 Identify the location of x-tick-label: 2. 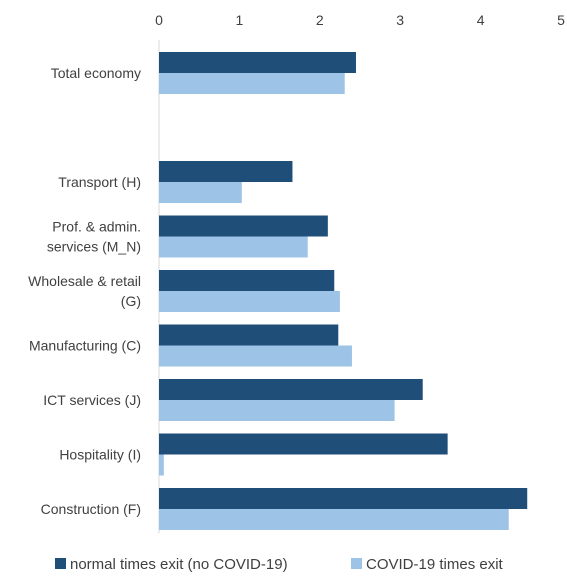
(320, 20).